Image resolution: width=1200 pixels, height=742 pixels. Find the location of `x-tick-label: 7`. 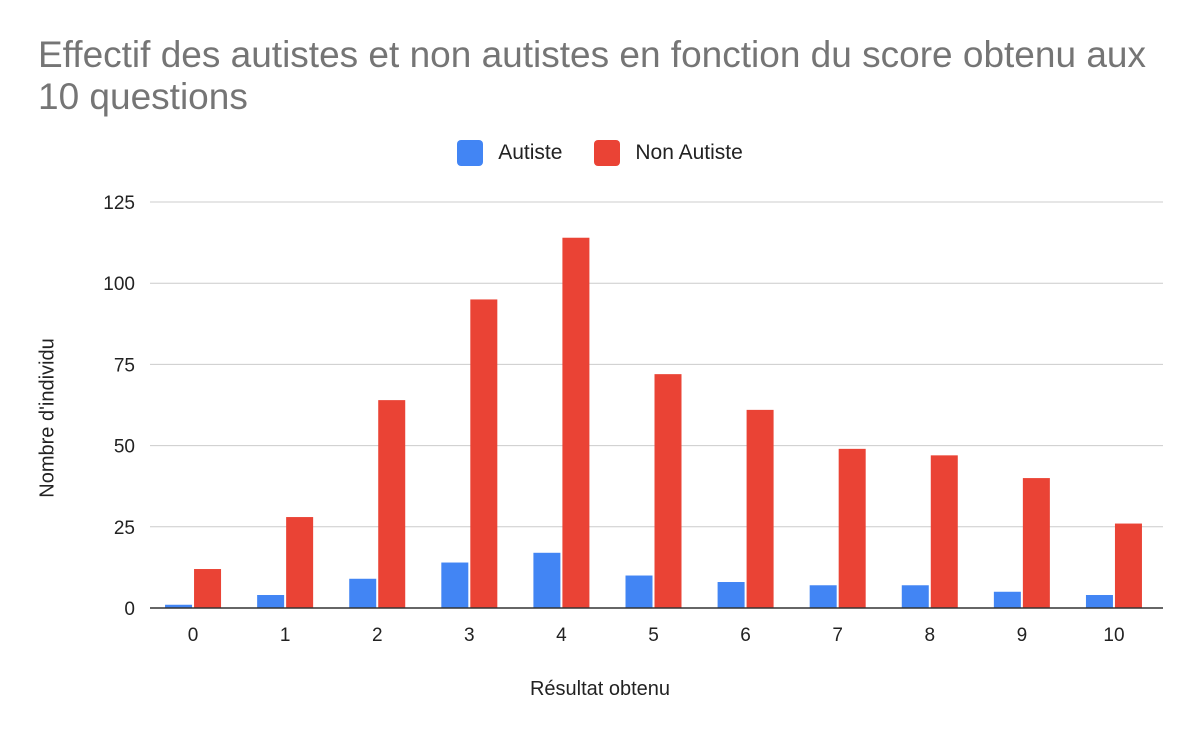

x-tick-label: 7 is located at coordinates (837, 635).